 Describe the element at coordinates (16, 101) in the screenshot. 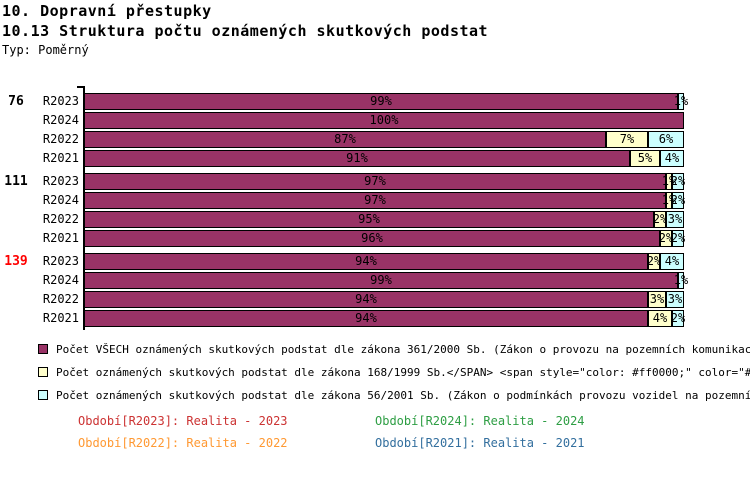

I see `group-label-76: 76` at that location.